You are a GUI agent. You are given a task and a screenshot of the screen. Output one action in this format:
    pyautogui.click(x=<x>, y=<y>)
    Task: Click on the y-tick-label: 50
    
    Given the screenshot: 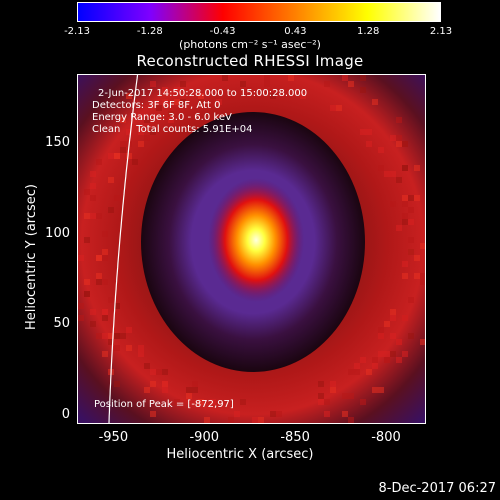 What is the action you would take?
    pyautogui.click(x=61, y=324)
    